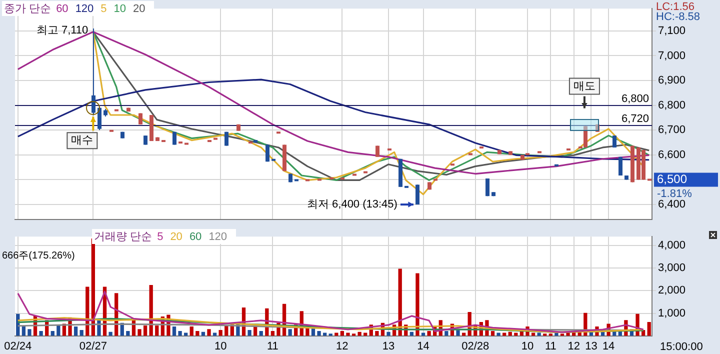 This screenshot has height=354, width=720. What do you see at coordinates (672, 204) in the screenshot?
I see `y-tick-label: 6,400` at bounding box center [672, 204].